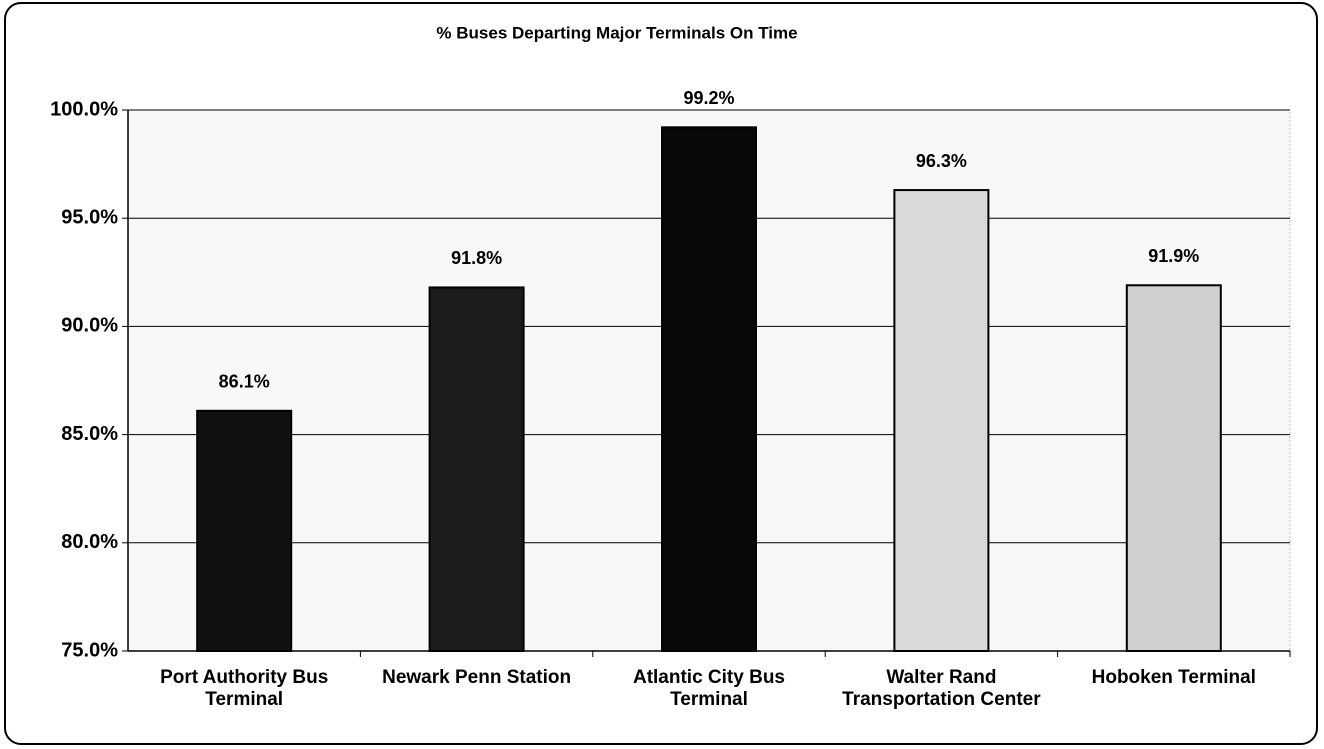  What do you see at coordinates (476, 258) in the screenshot?
I see `data-label: 91.8%` at bounding box center [476, 258].